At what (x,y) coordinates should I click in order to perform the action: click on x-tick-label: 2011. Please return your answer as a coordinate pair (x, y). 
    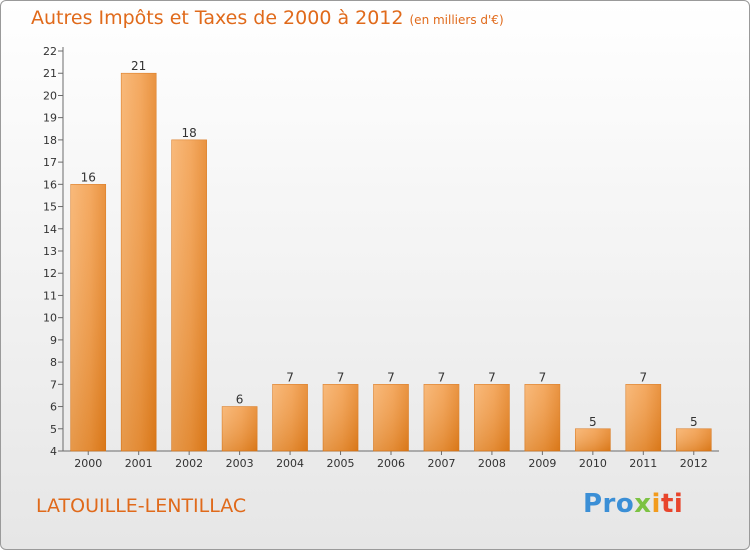
    Looking at the image, I should click on (643, 463).